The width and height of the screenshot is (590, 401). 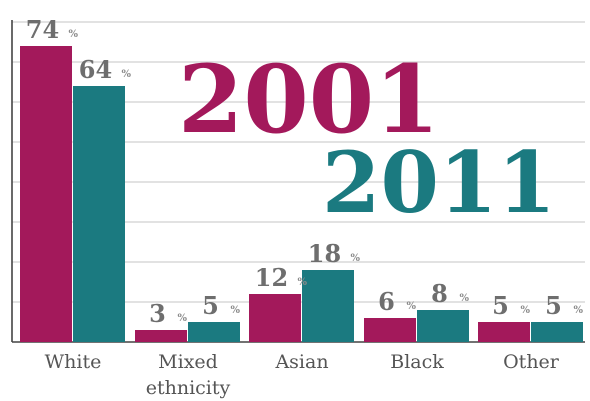 What do you see at coordinates (42, 29) in the screenshot?
I see `value-label: 74` at bounding box center [42, 29].